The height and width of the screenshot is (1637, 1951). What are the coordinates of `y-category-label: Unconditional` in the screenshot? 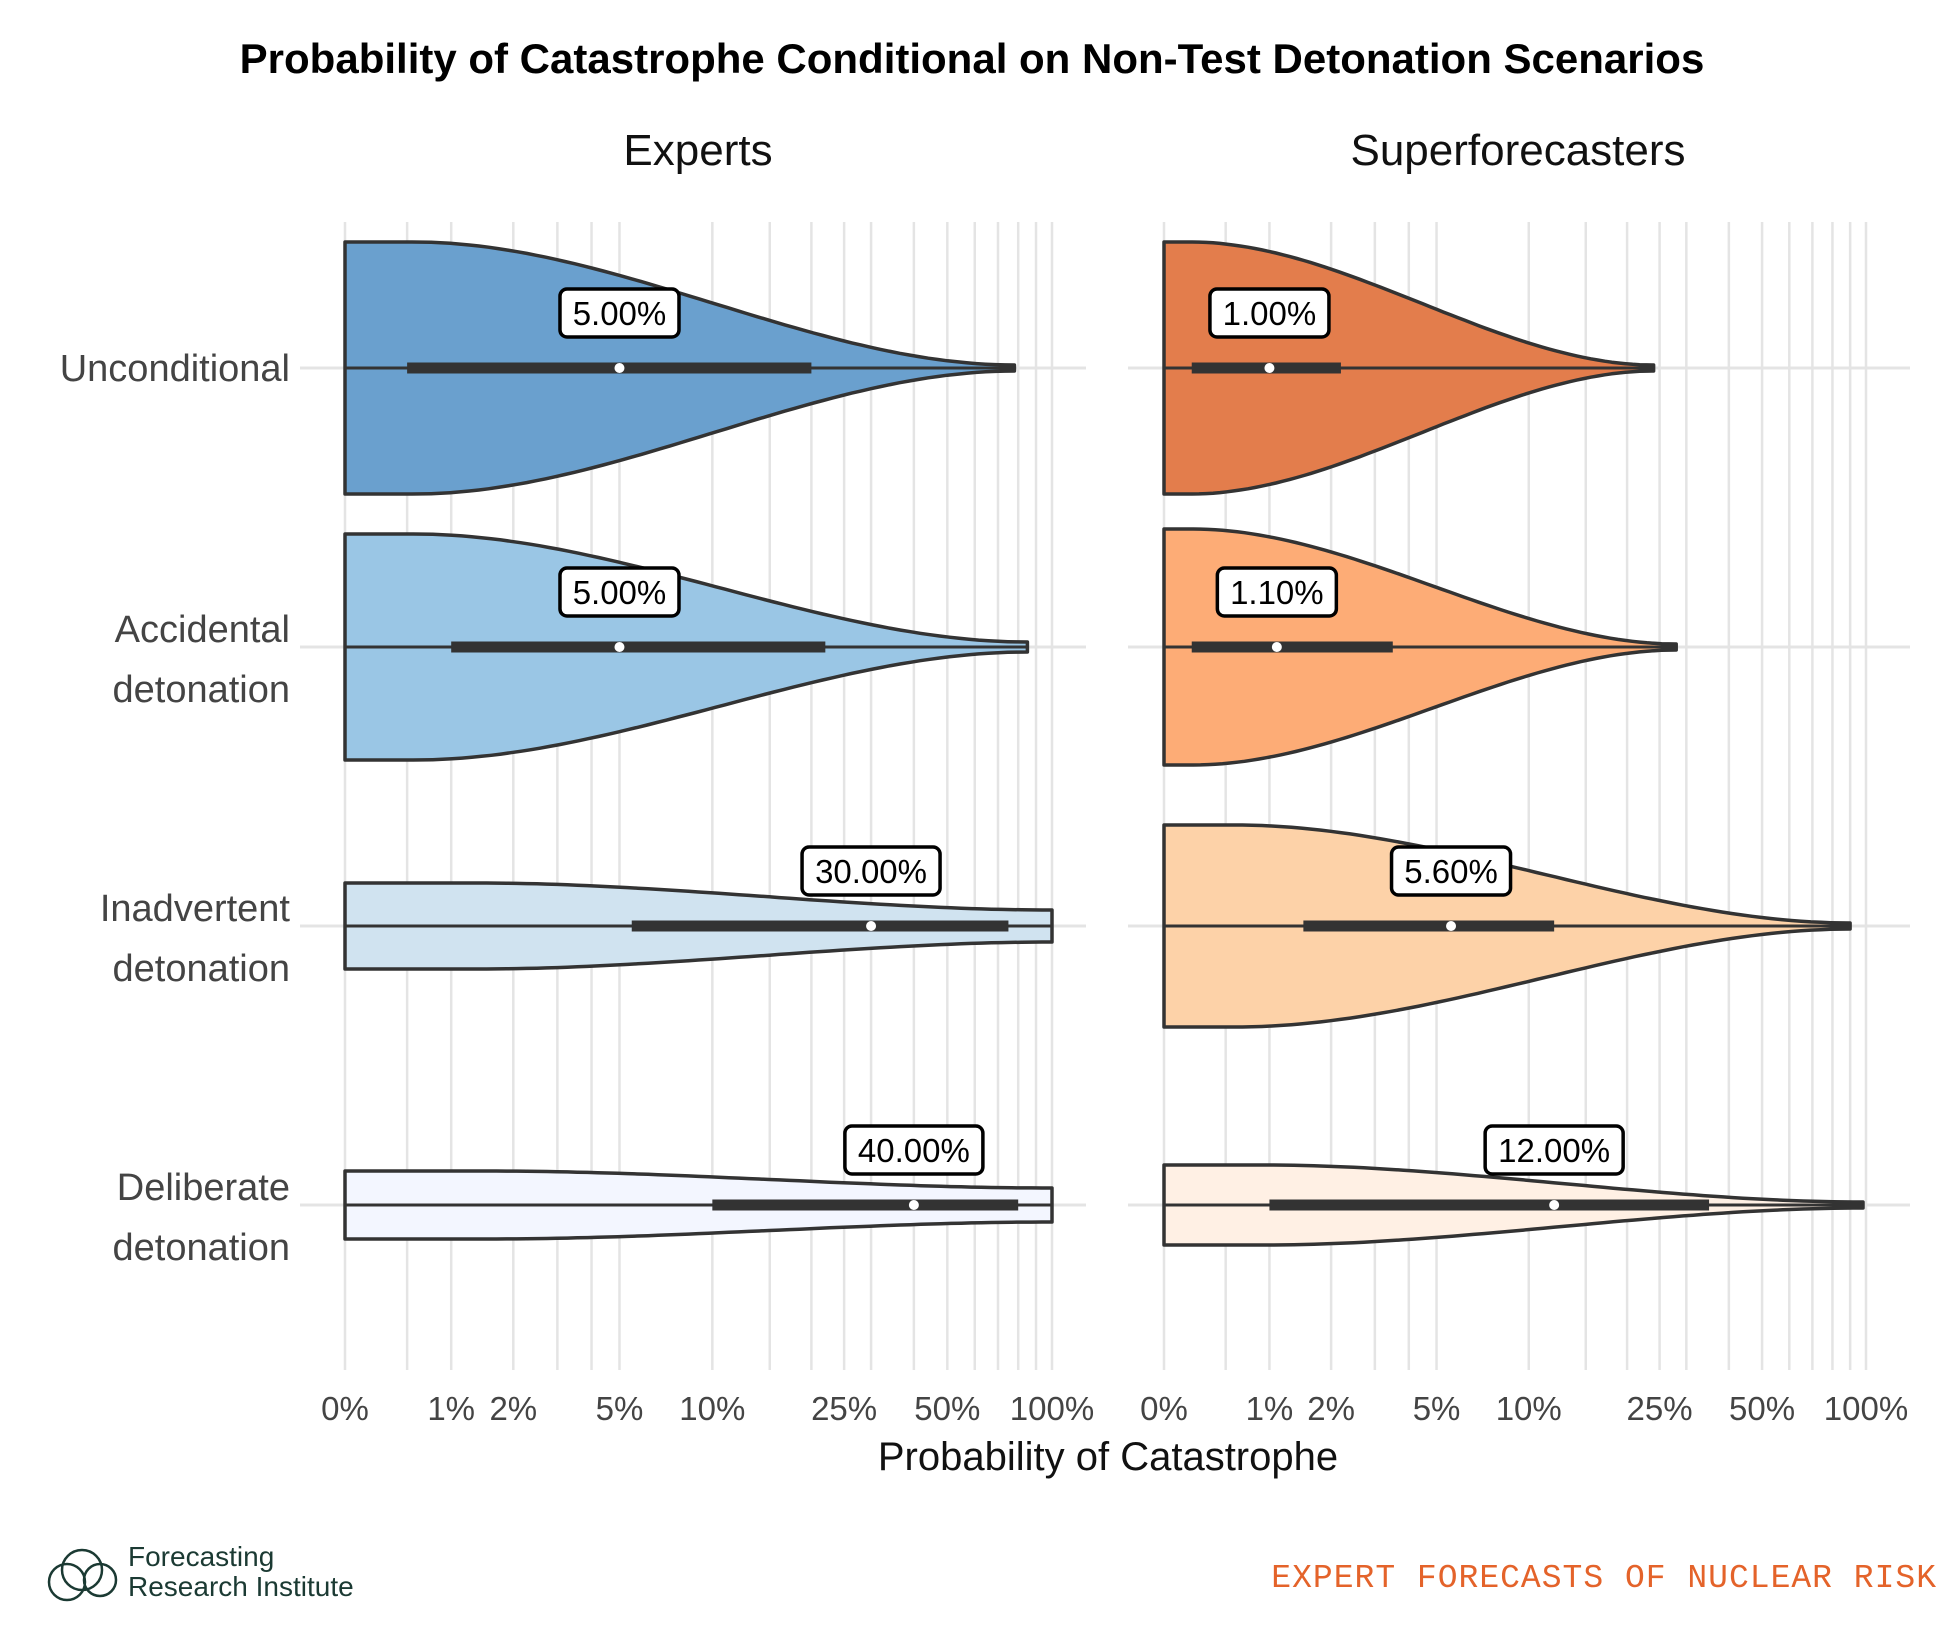 It's located at (175, 369).